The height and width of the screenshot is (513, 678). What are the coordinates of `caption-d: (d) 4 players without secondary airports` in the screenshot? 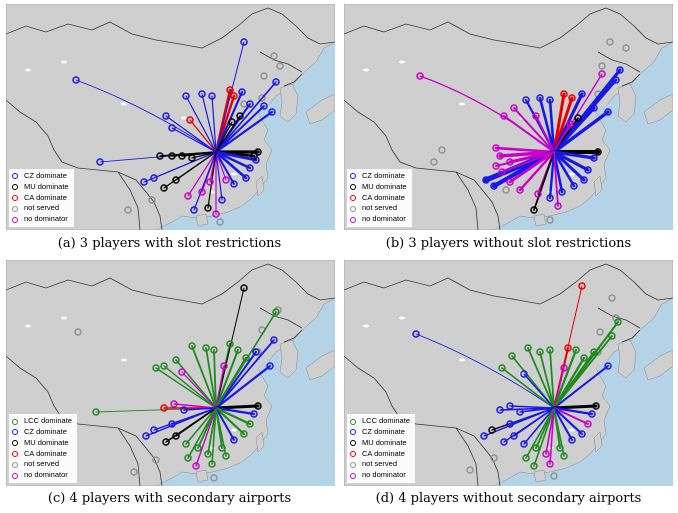 It's located at (508, 498).